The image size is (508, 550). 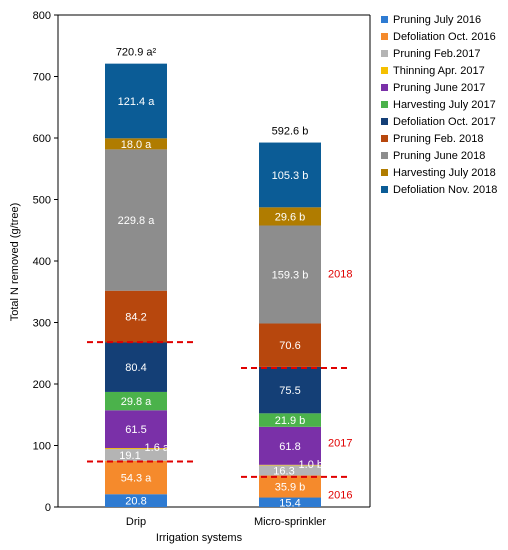 What do you see at coordinates (444, 37) in the screenshot?
I see `legend-entry: Defoliation Oct. 2016` at bounding box center [444, 37].